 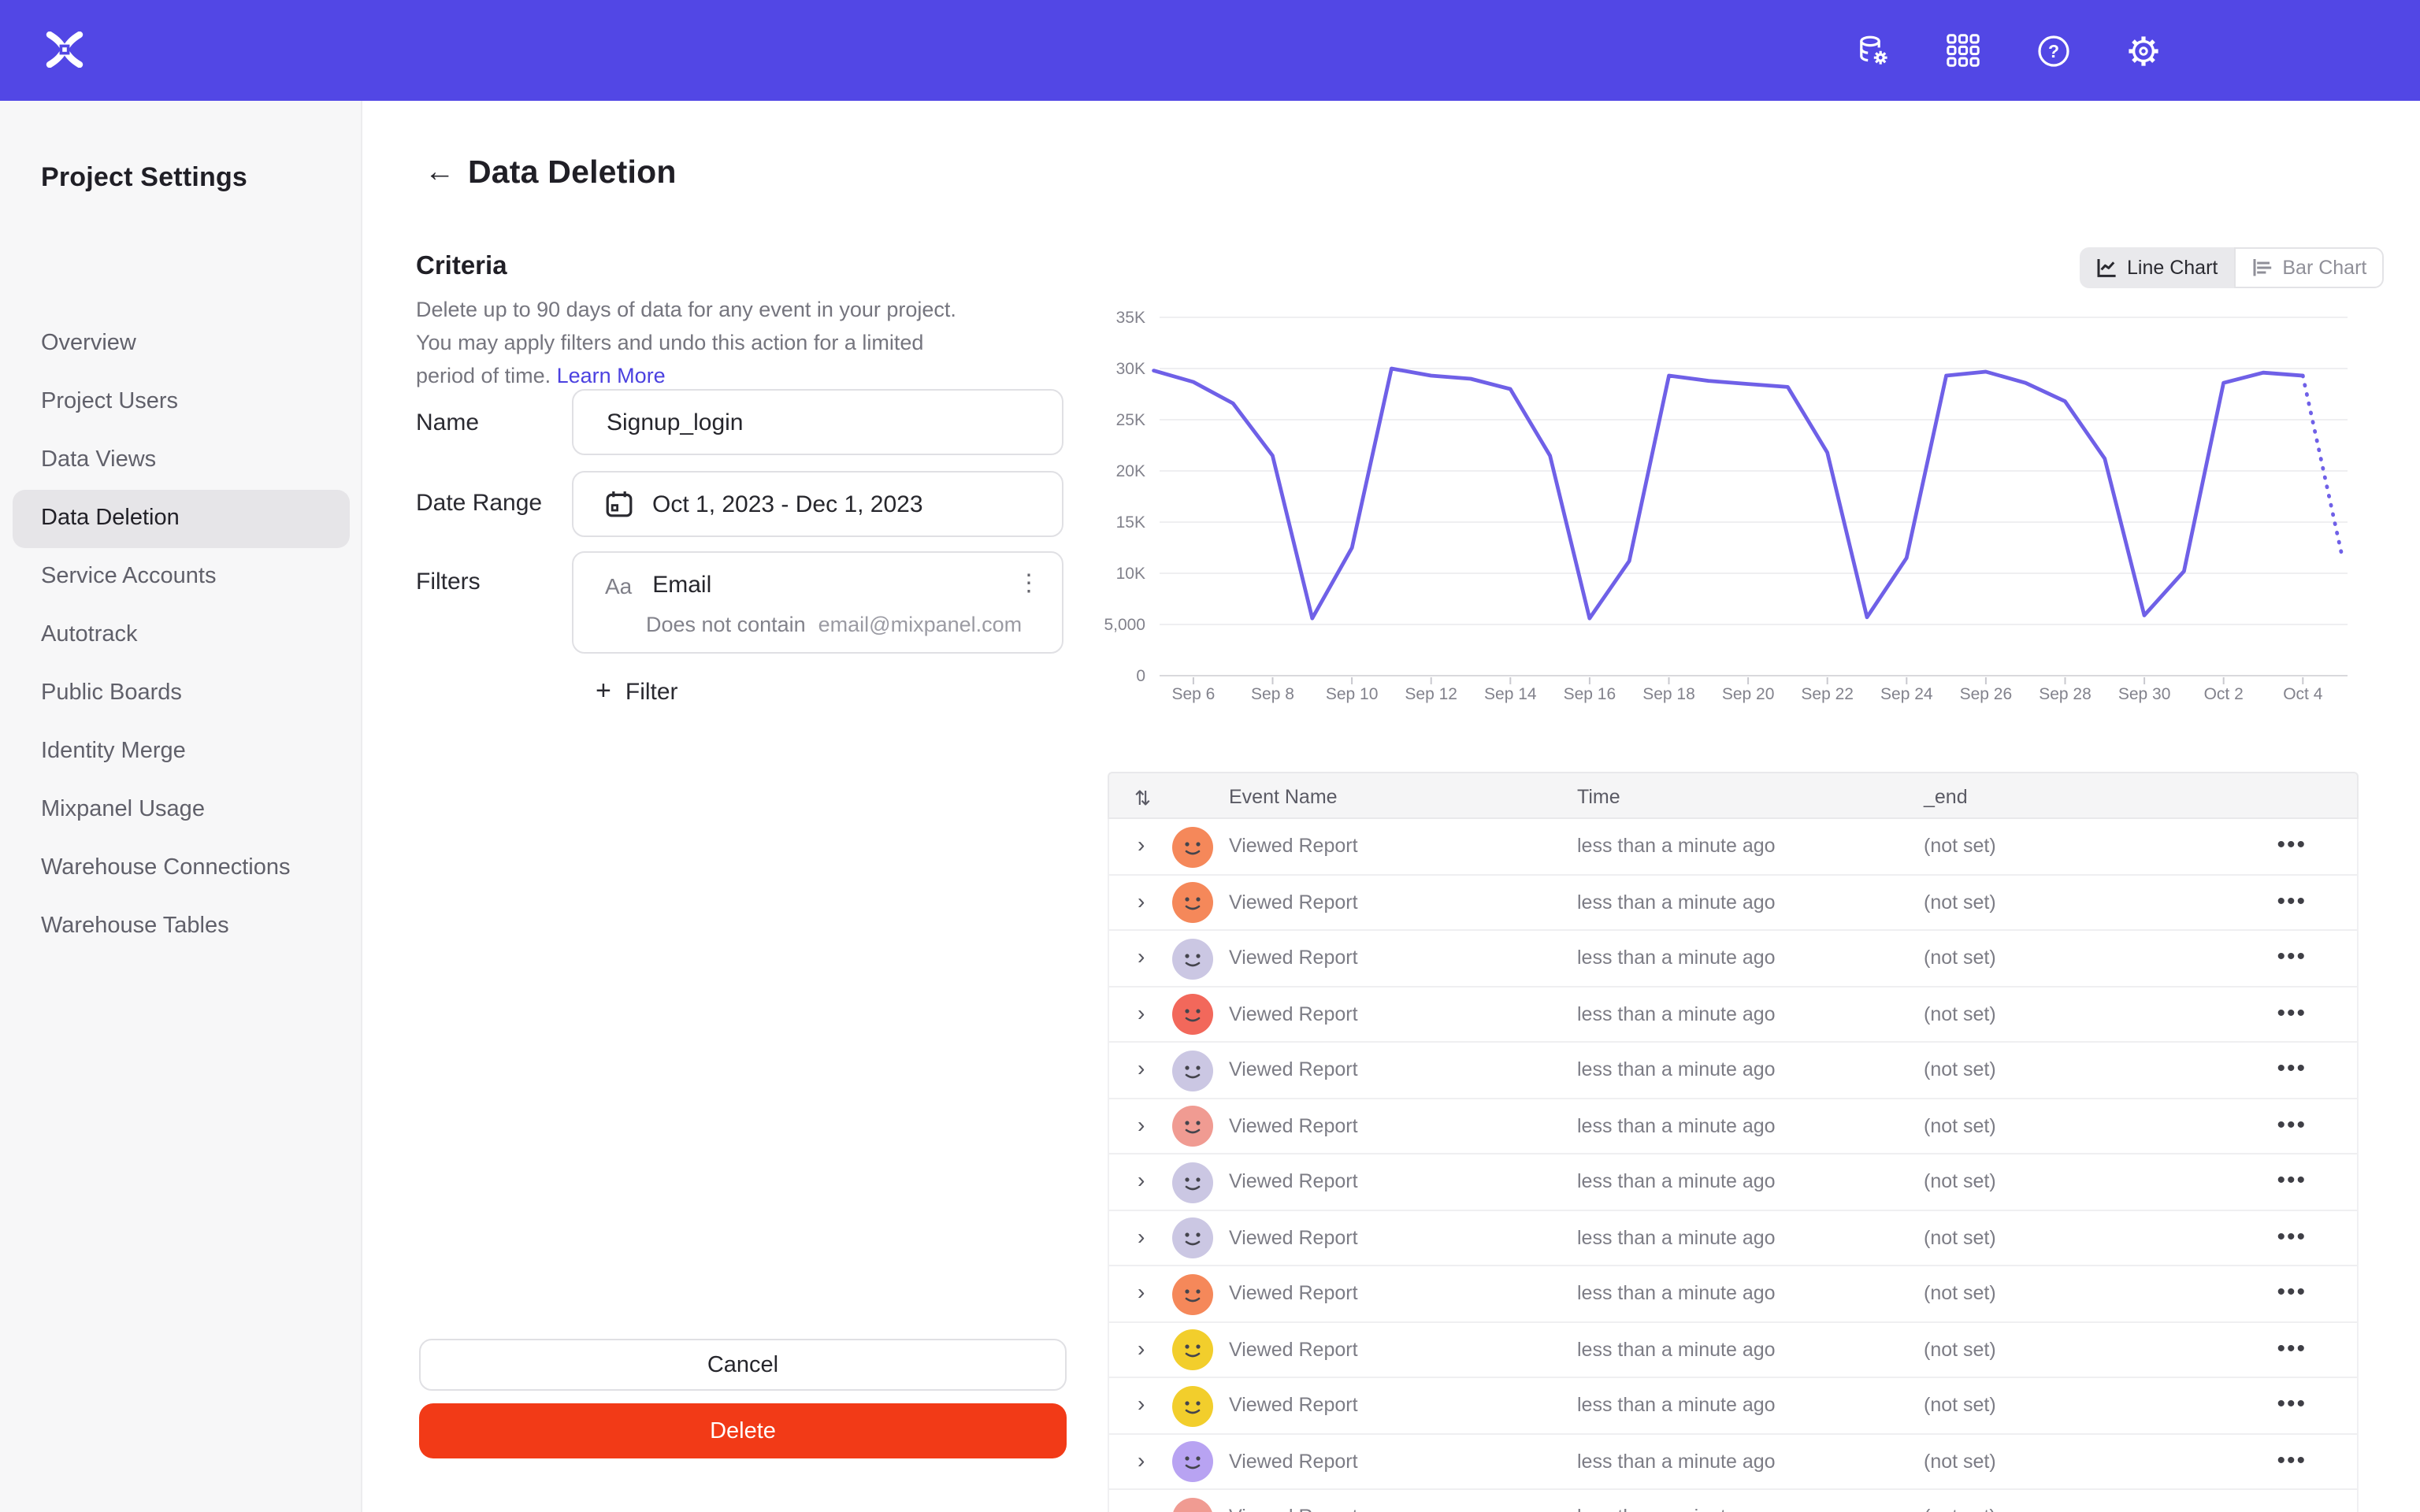 What do you see at coordinates (743, 1430) in the screenshot?
I see `delete-button: Delete` at bounding box center [743, 1430].